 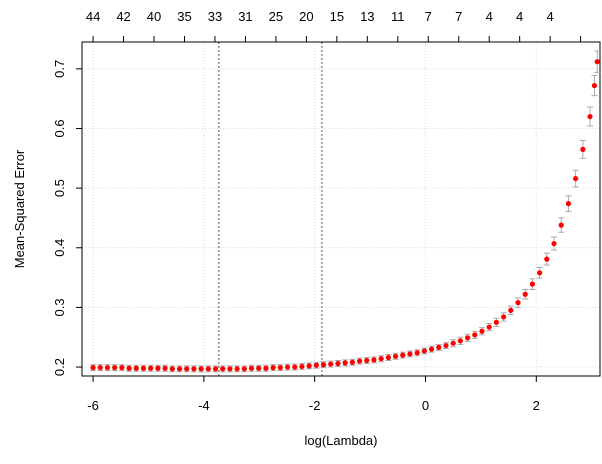 I want to click on top-tick-label: 31, so click(x=245, y=16).